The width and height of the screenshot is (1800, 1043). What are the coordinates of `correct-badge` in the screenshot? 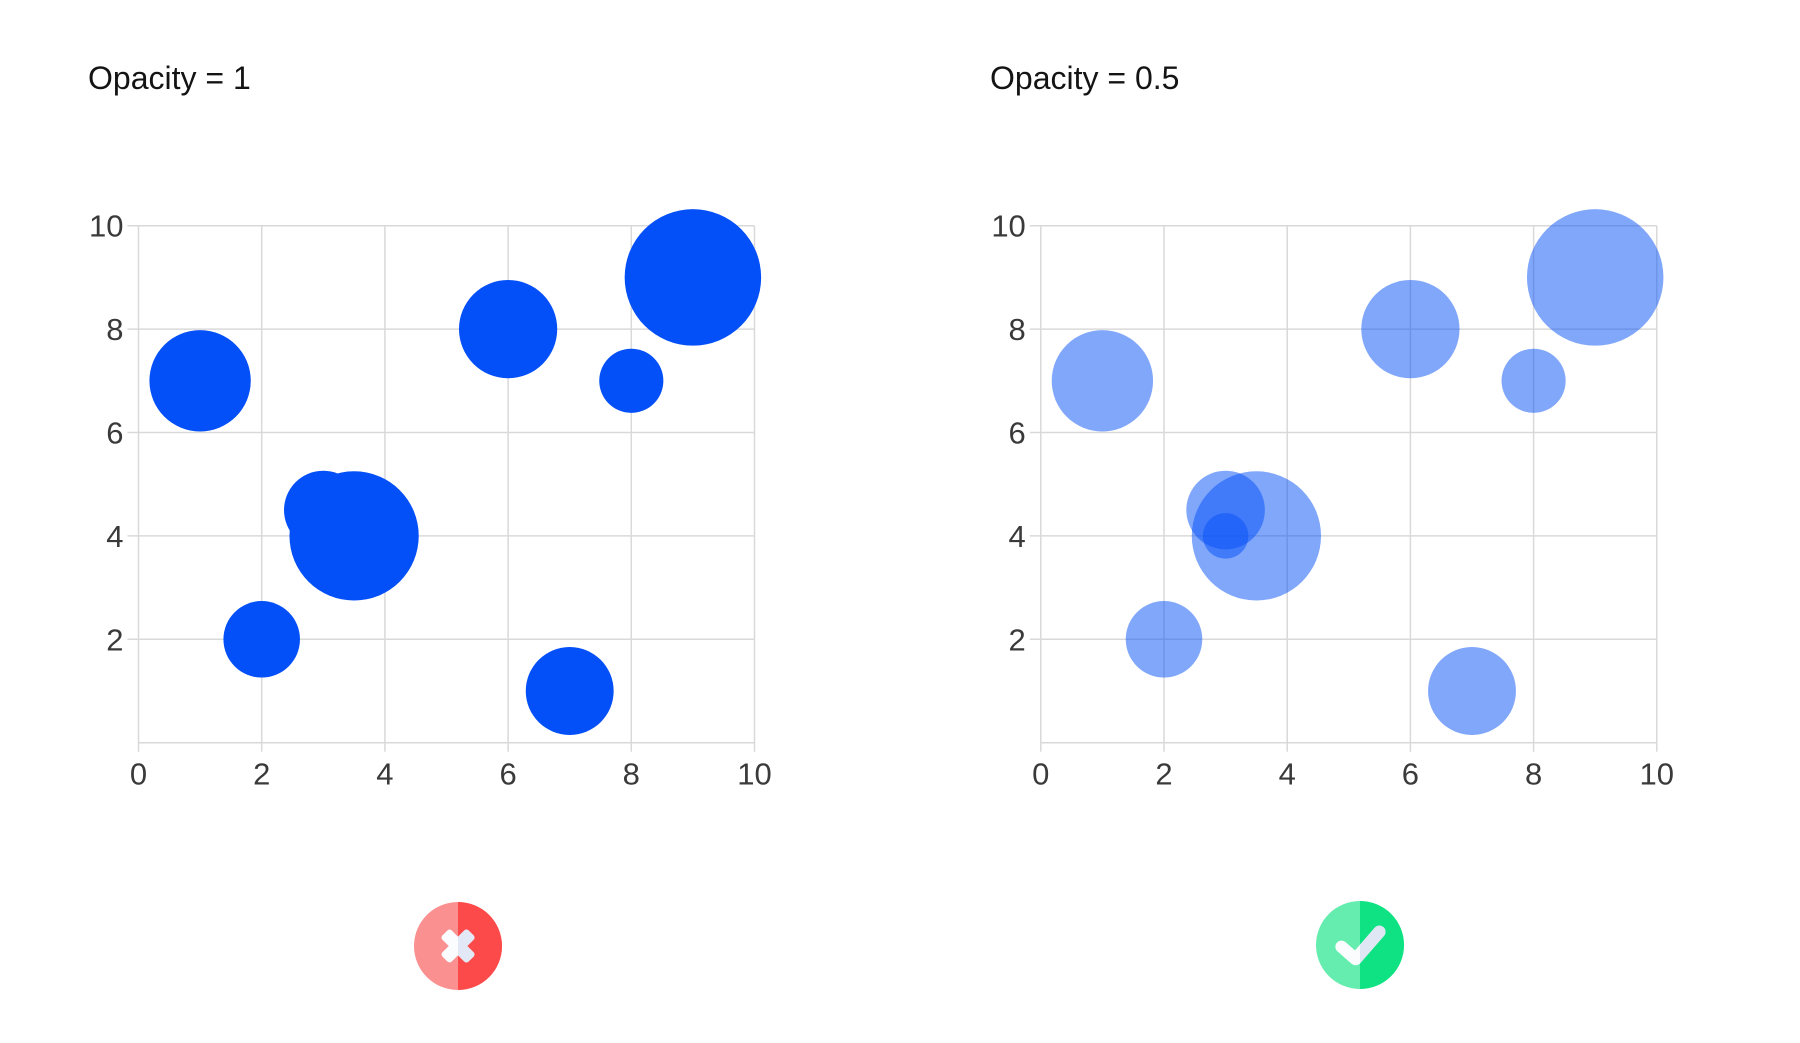 It's located at (1360, 945).